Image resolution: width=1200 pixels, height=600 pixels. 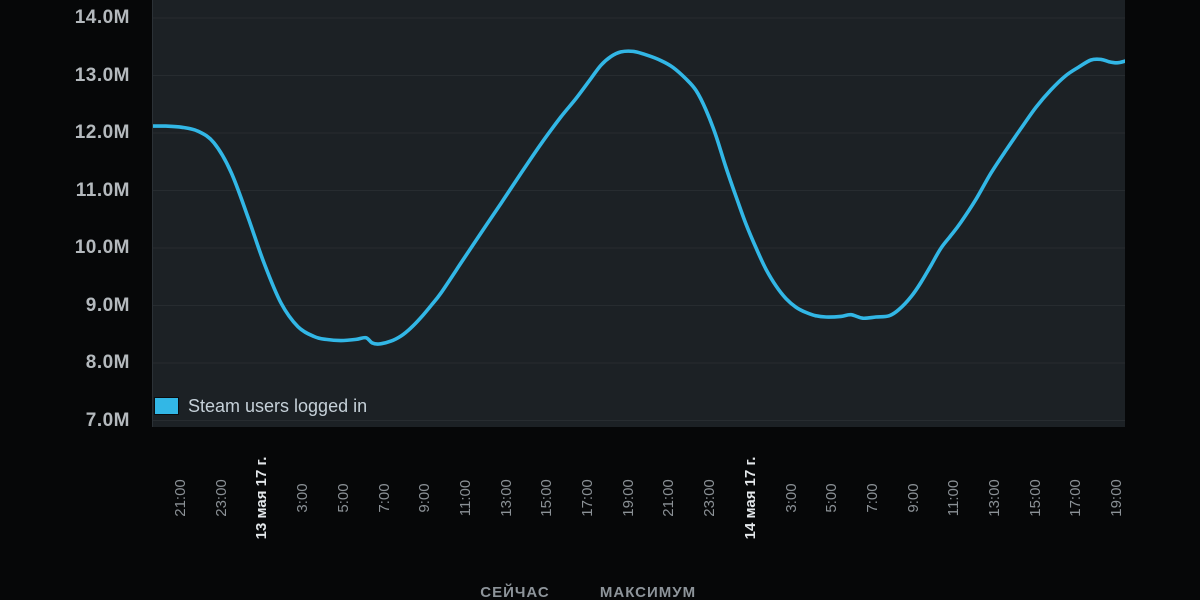 What do you see at coordinates (67, 215) in the screenshot?
I see `y-axis: 14.0M 13.0M 12.0M 11.0M 10.0M 9.0M 8.0M 7.0M` at bounding box center [67, 215].